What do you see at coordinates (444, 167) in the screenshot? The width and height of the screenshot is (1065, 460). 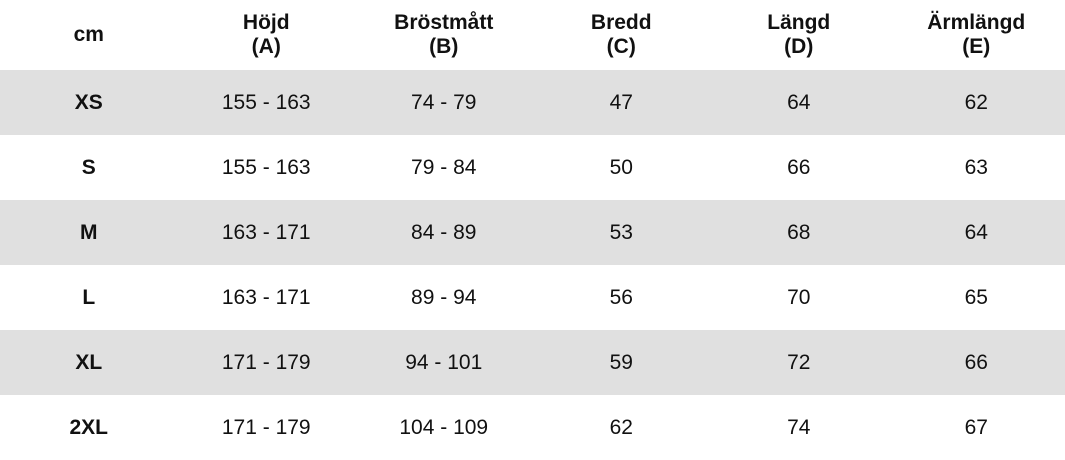 I see `value-cell: 79 - 84` at bounding box center [444, 167].